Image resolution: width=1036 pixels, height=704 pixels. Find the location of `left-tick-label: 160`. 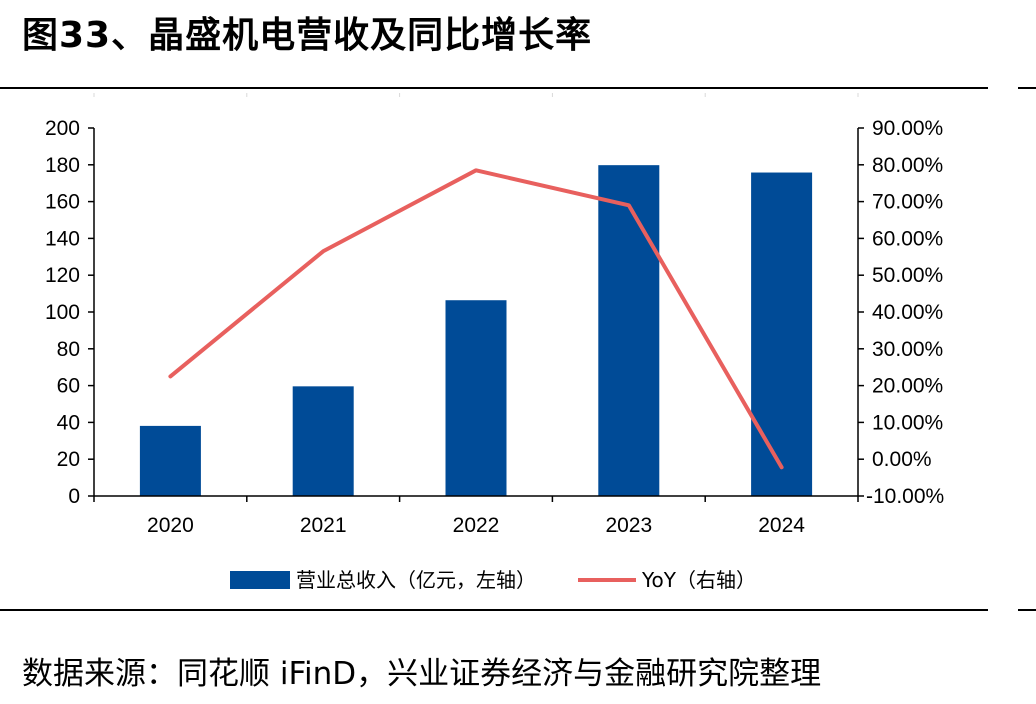

left-tick-label: 160 is located at coordinates (62, 202).